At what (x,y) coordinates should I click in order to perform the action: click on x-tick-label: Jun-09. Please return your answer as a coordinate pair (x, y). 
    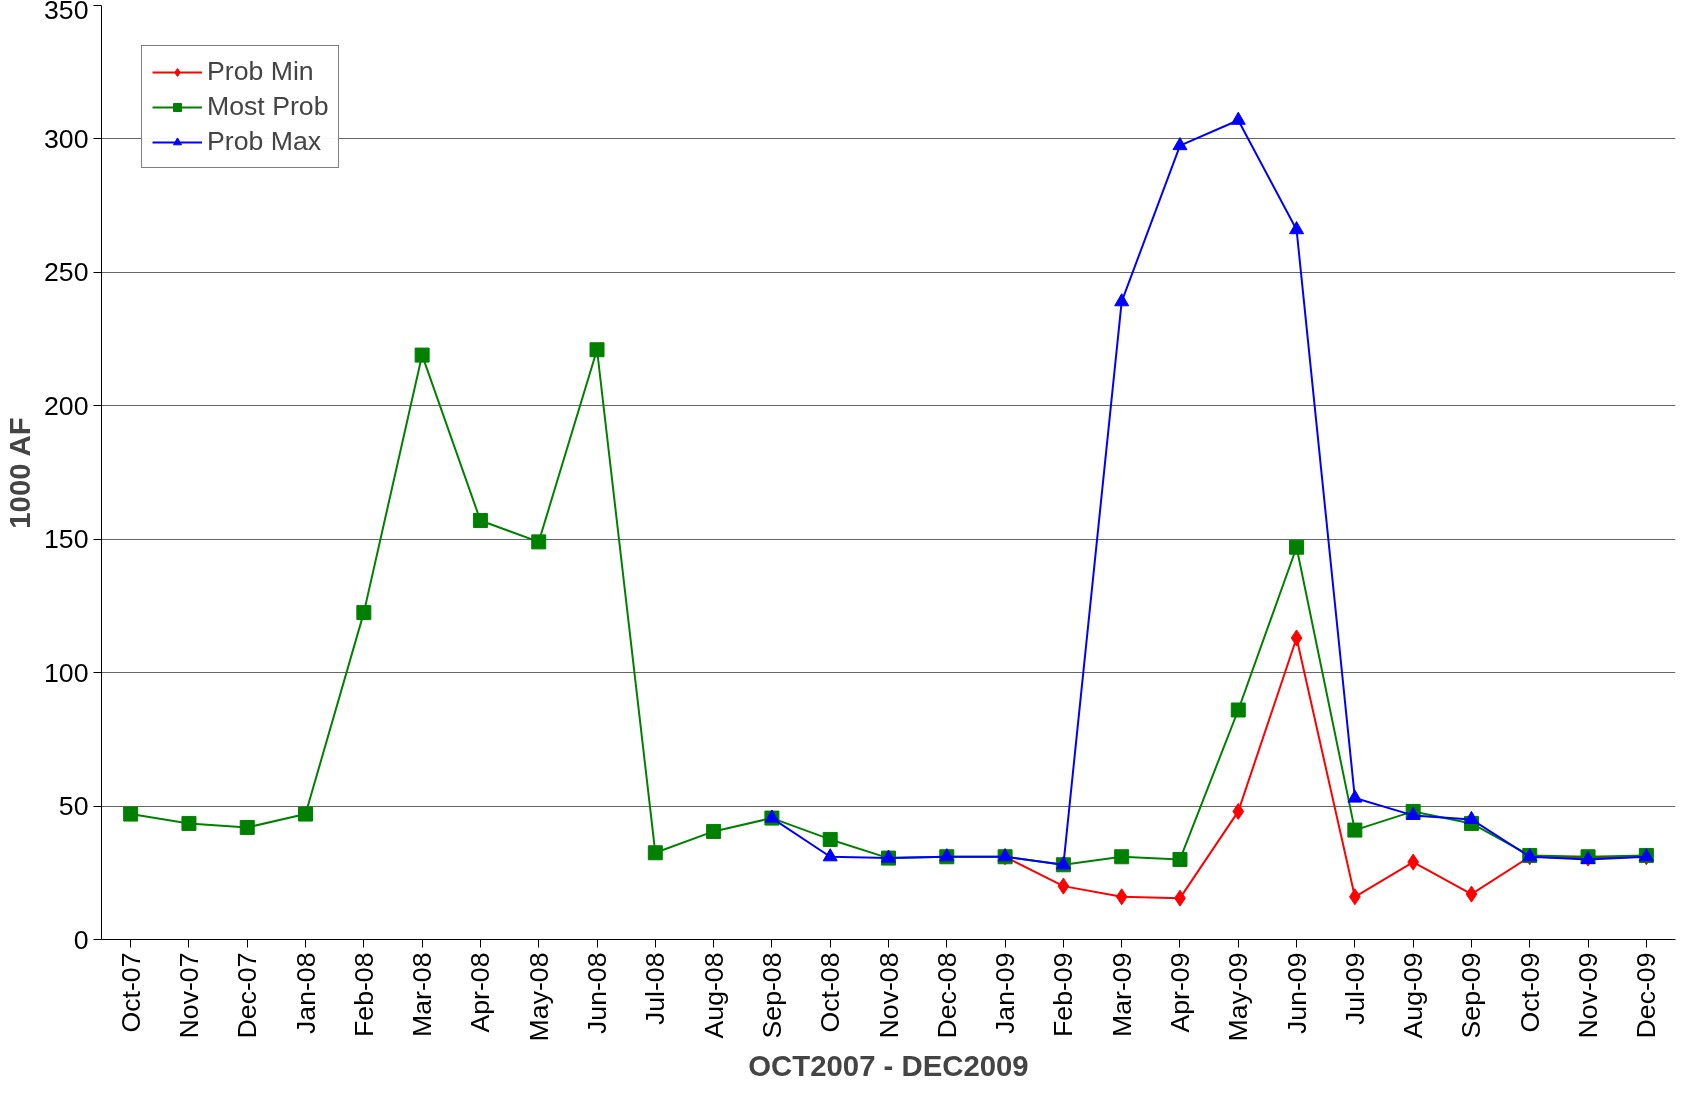
    Looking at the image, I should click on (1296, 993).